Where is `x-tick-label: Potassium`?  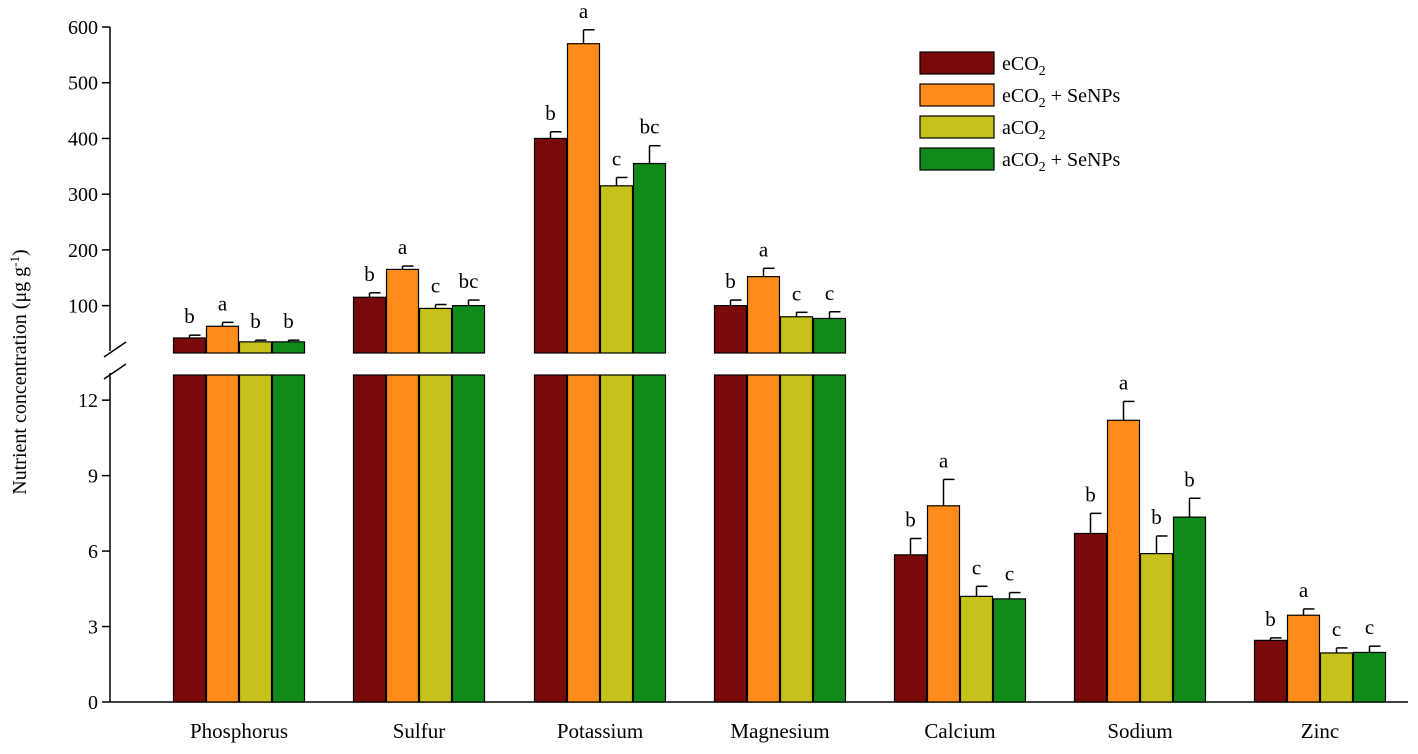 x-tick-label: Potassium is located at coordinates (600, 731).